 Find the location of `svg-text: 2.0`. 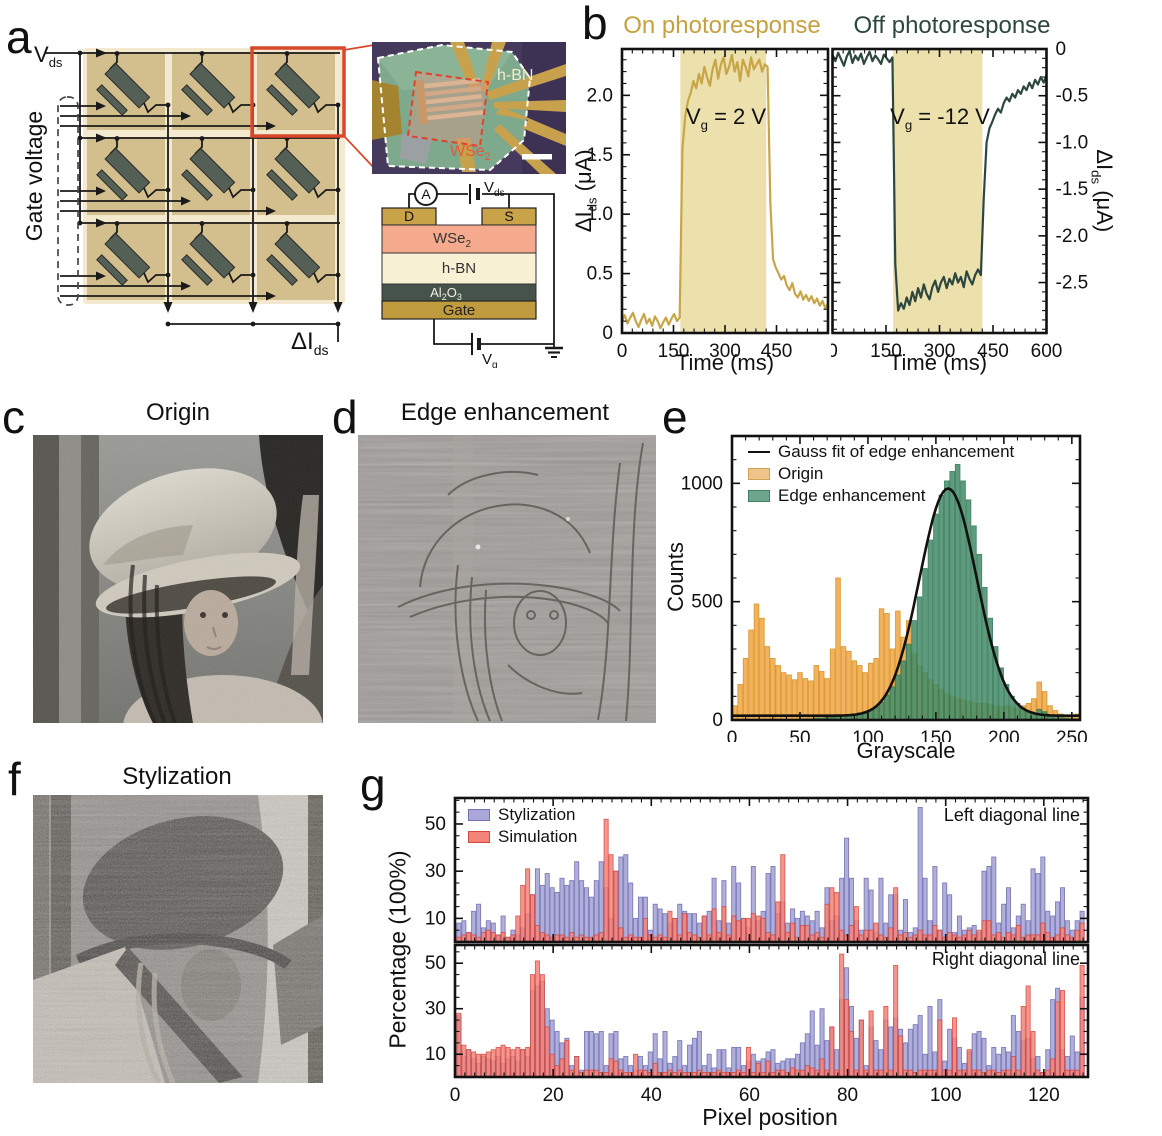

svg-text: 2.0 is located at coordinates (600, 95).